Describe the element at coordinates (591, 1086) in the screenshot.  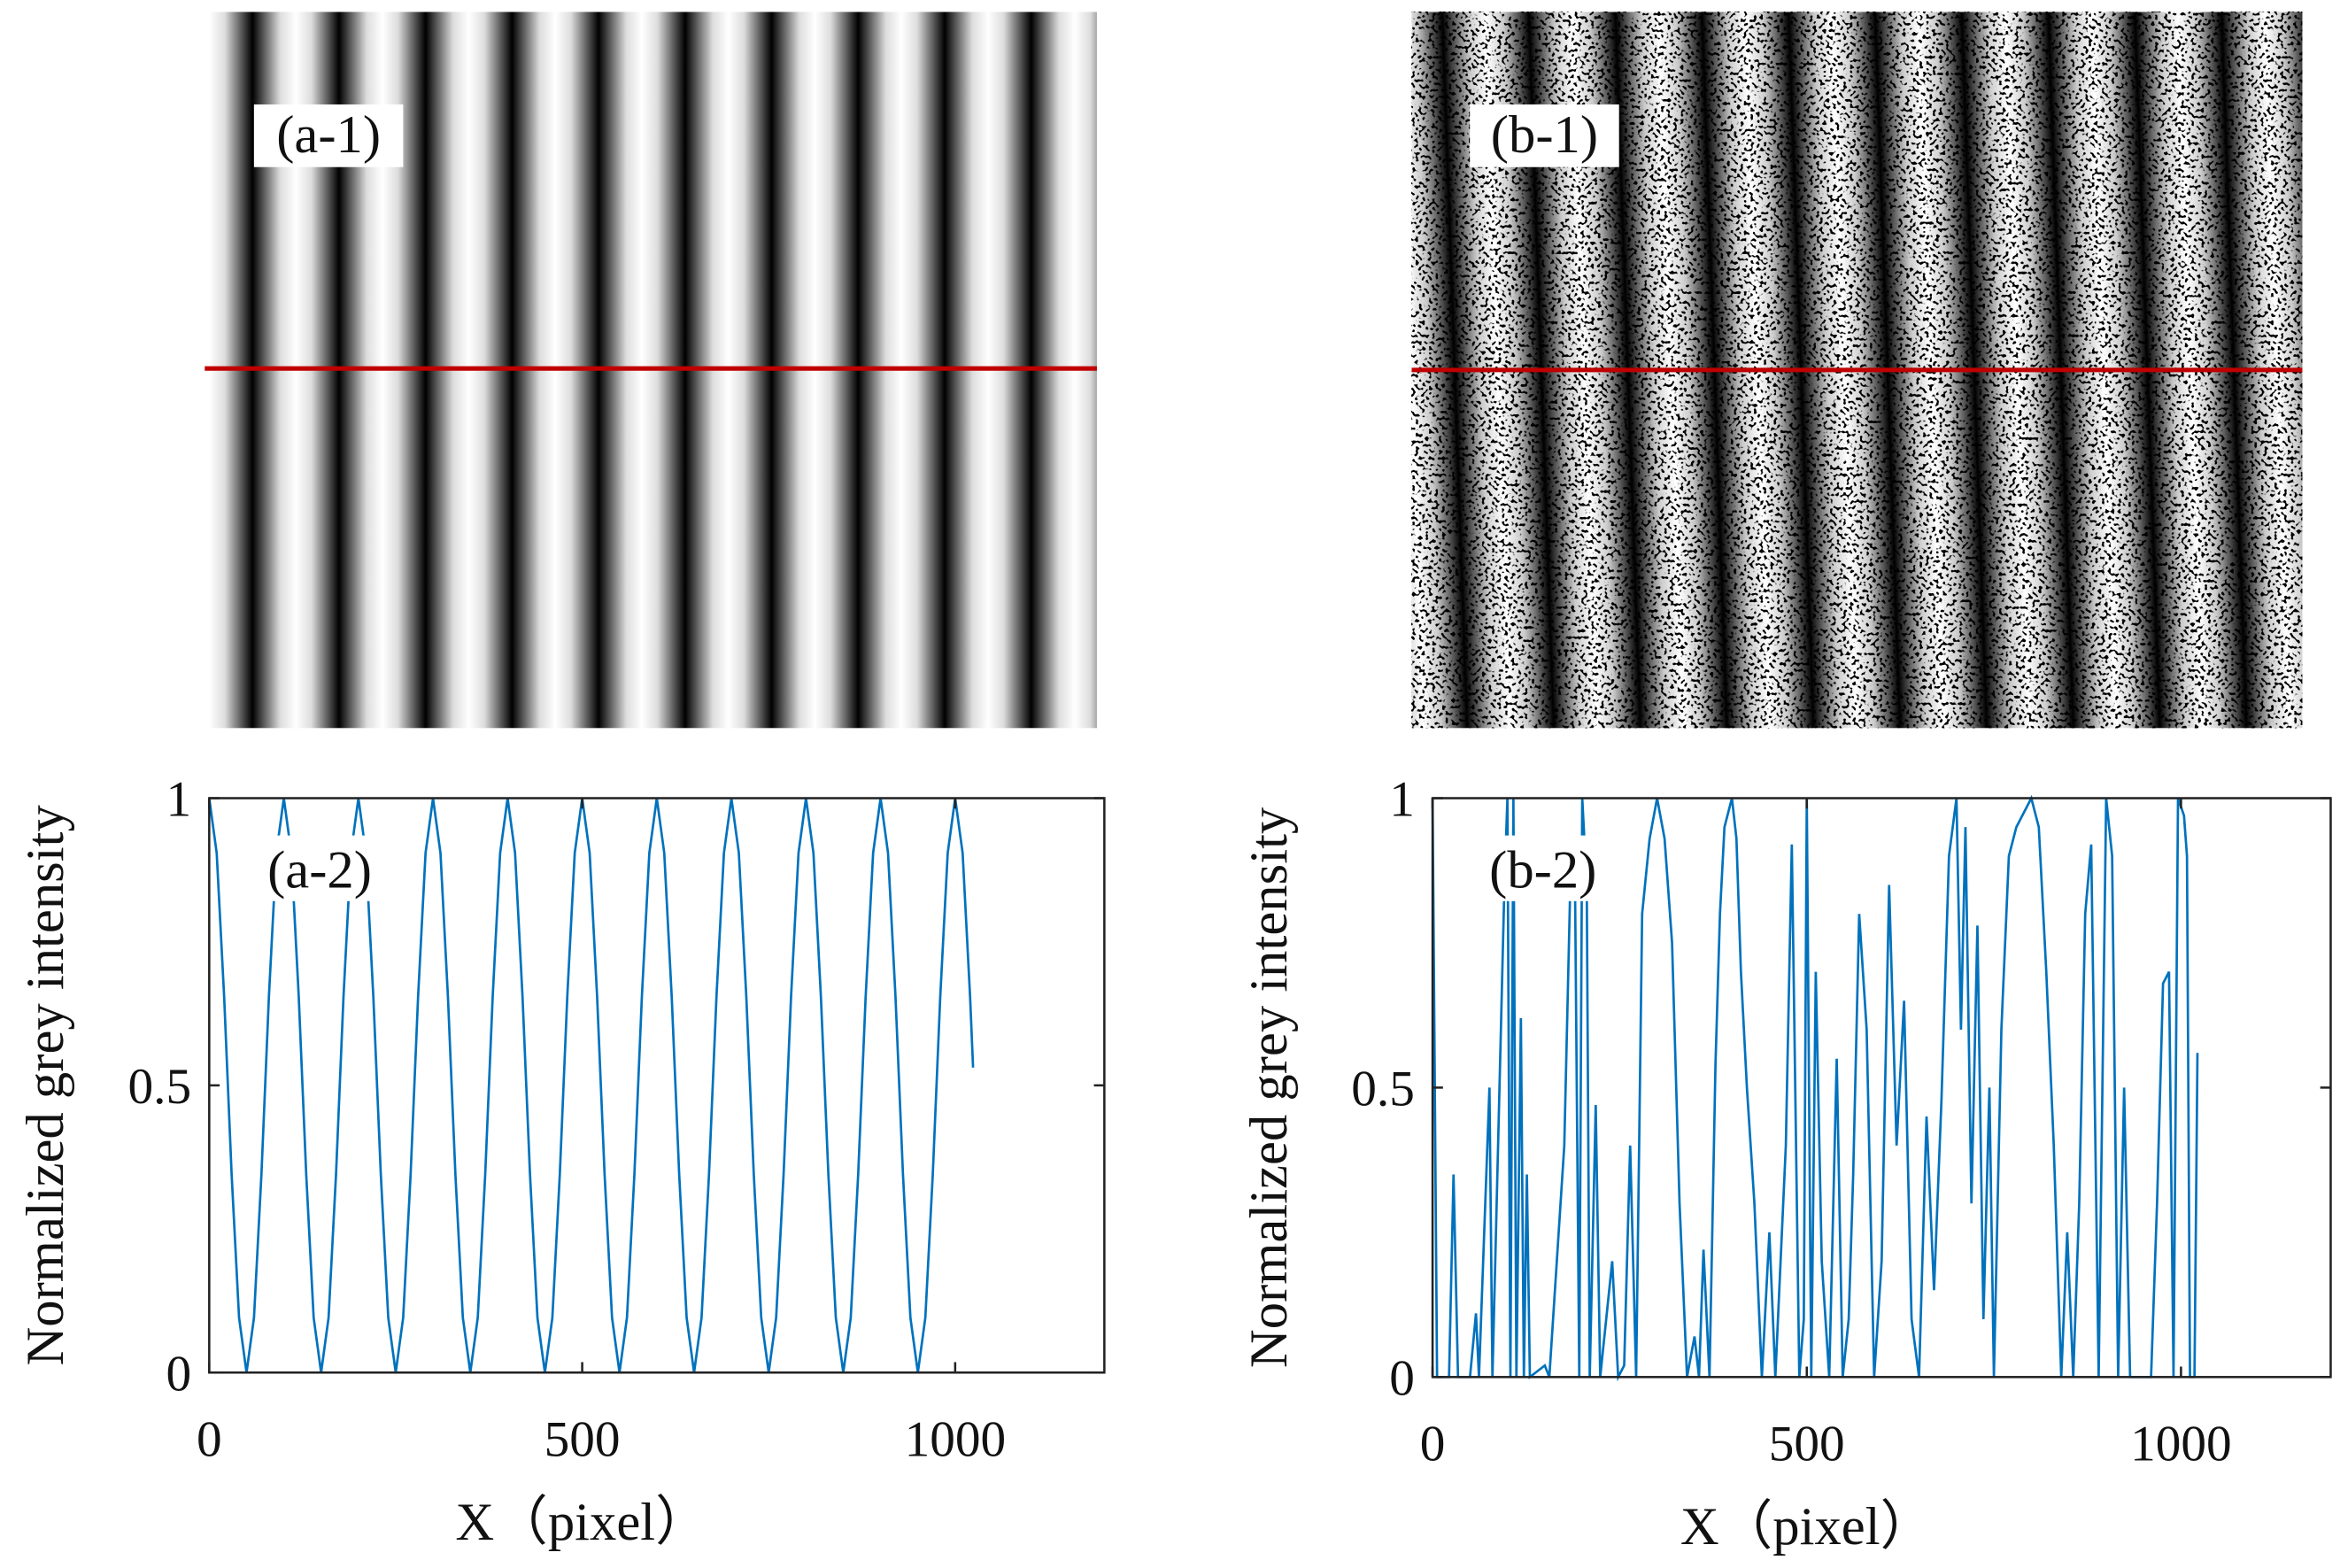
I see `data-line` at that location.